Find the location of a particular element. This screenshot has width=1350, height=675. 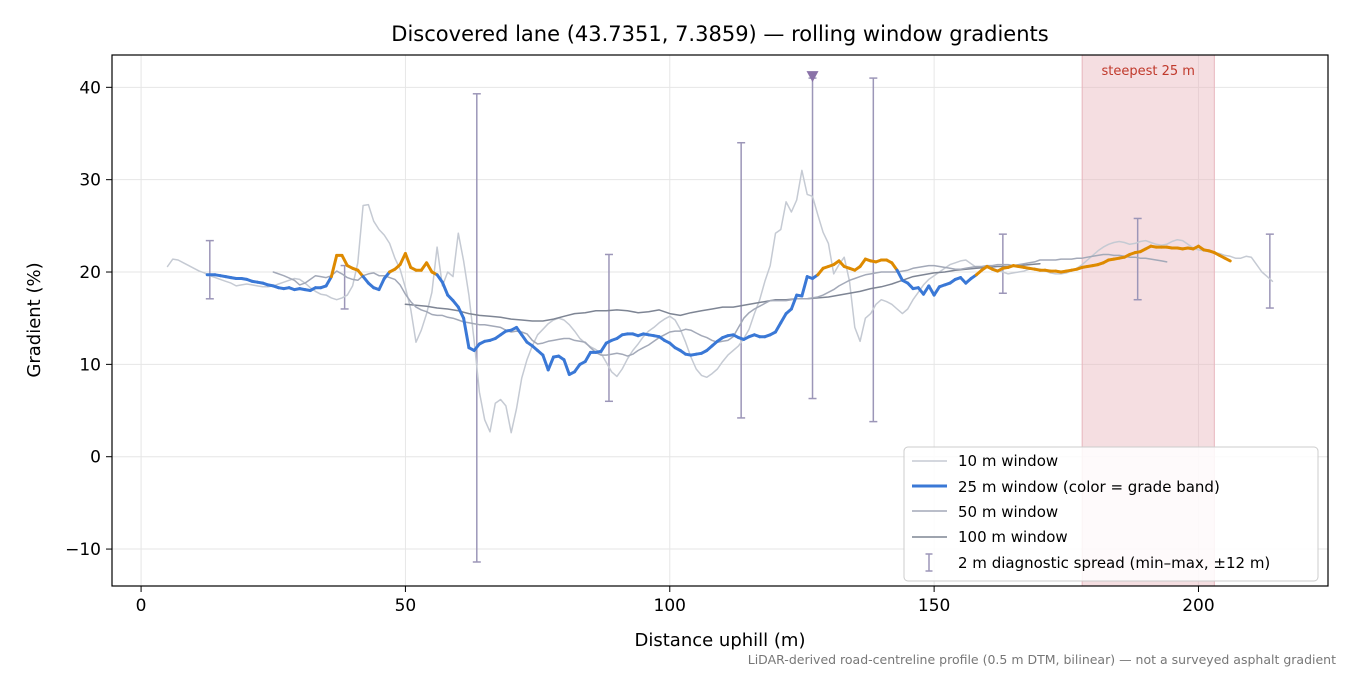

legend-label-w100: 100 m window is located at coordinates (1013, 537).